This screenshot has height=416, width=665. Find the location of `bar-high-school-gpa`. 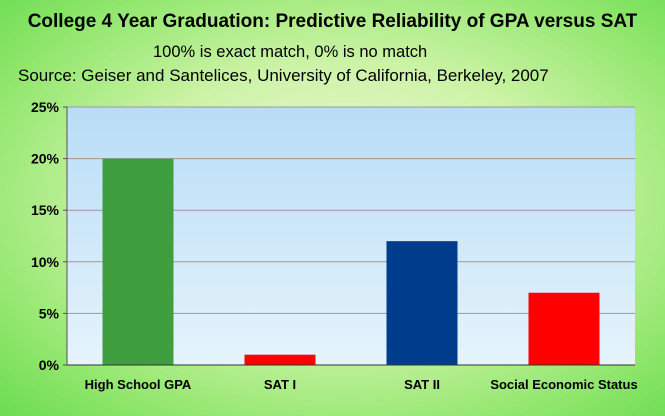

bar-high-school-gpa is located at coordinates (138, 261).